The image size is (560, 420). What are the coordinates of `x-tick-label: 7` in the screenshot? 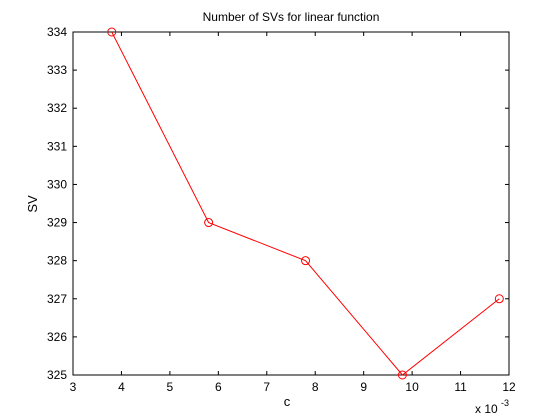 It's located at (266, 387).